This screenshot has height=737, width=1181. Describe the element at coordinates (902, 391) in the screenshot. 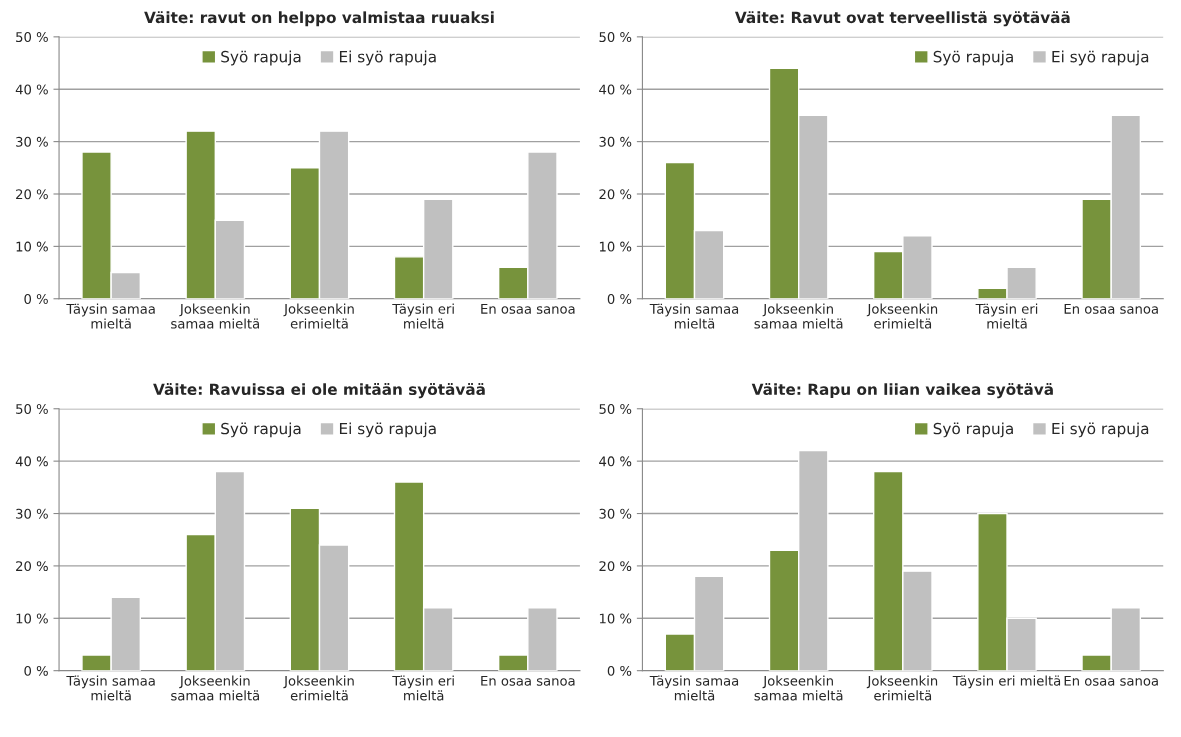

I see `chart-title: Väite: Rapu on liian vaikea syötävä` at that location.